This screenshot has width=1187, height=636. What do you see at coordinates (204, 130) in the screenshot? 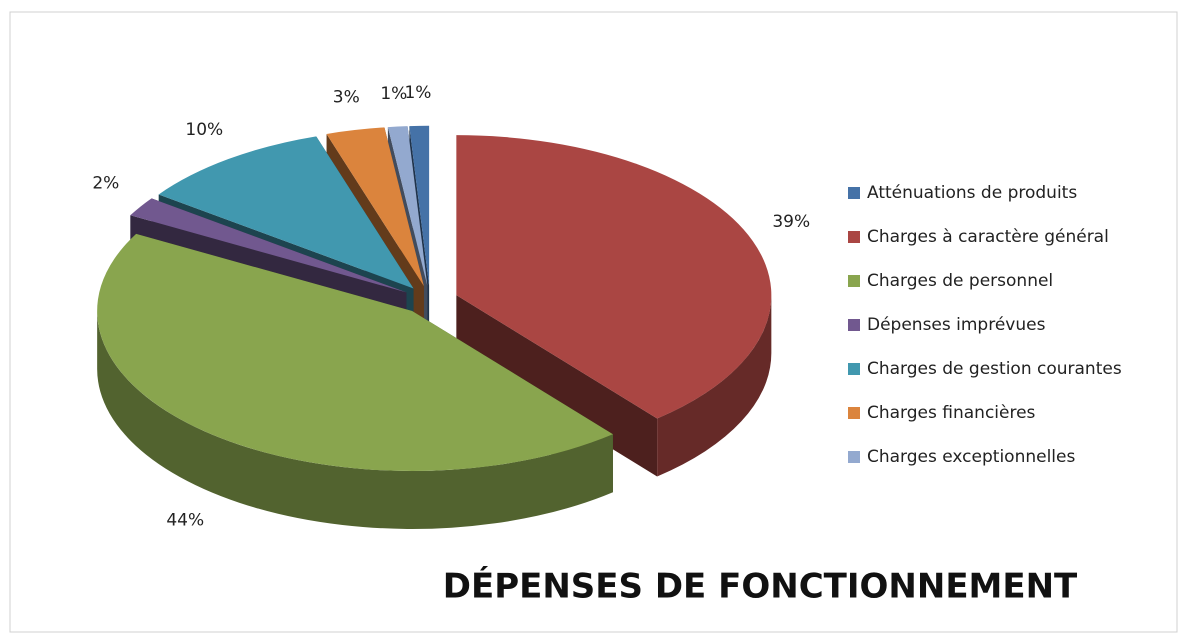
I see `data-label: 10%` at bounding box center [204, 130].